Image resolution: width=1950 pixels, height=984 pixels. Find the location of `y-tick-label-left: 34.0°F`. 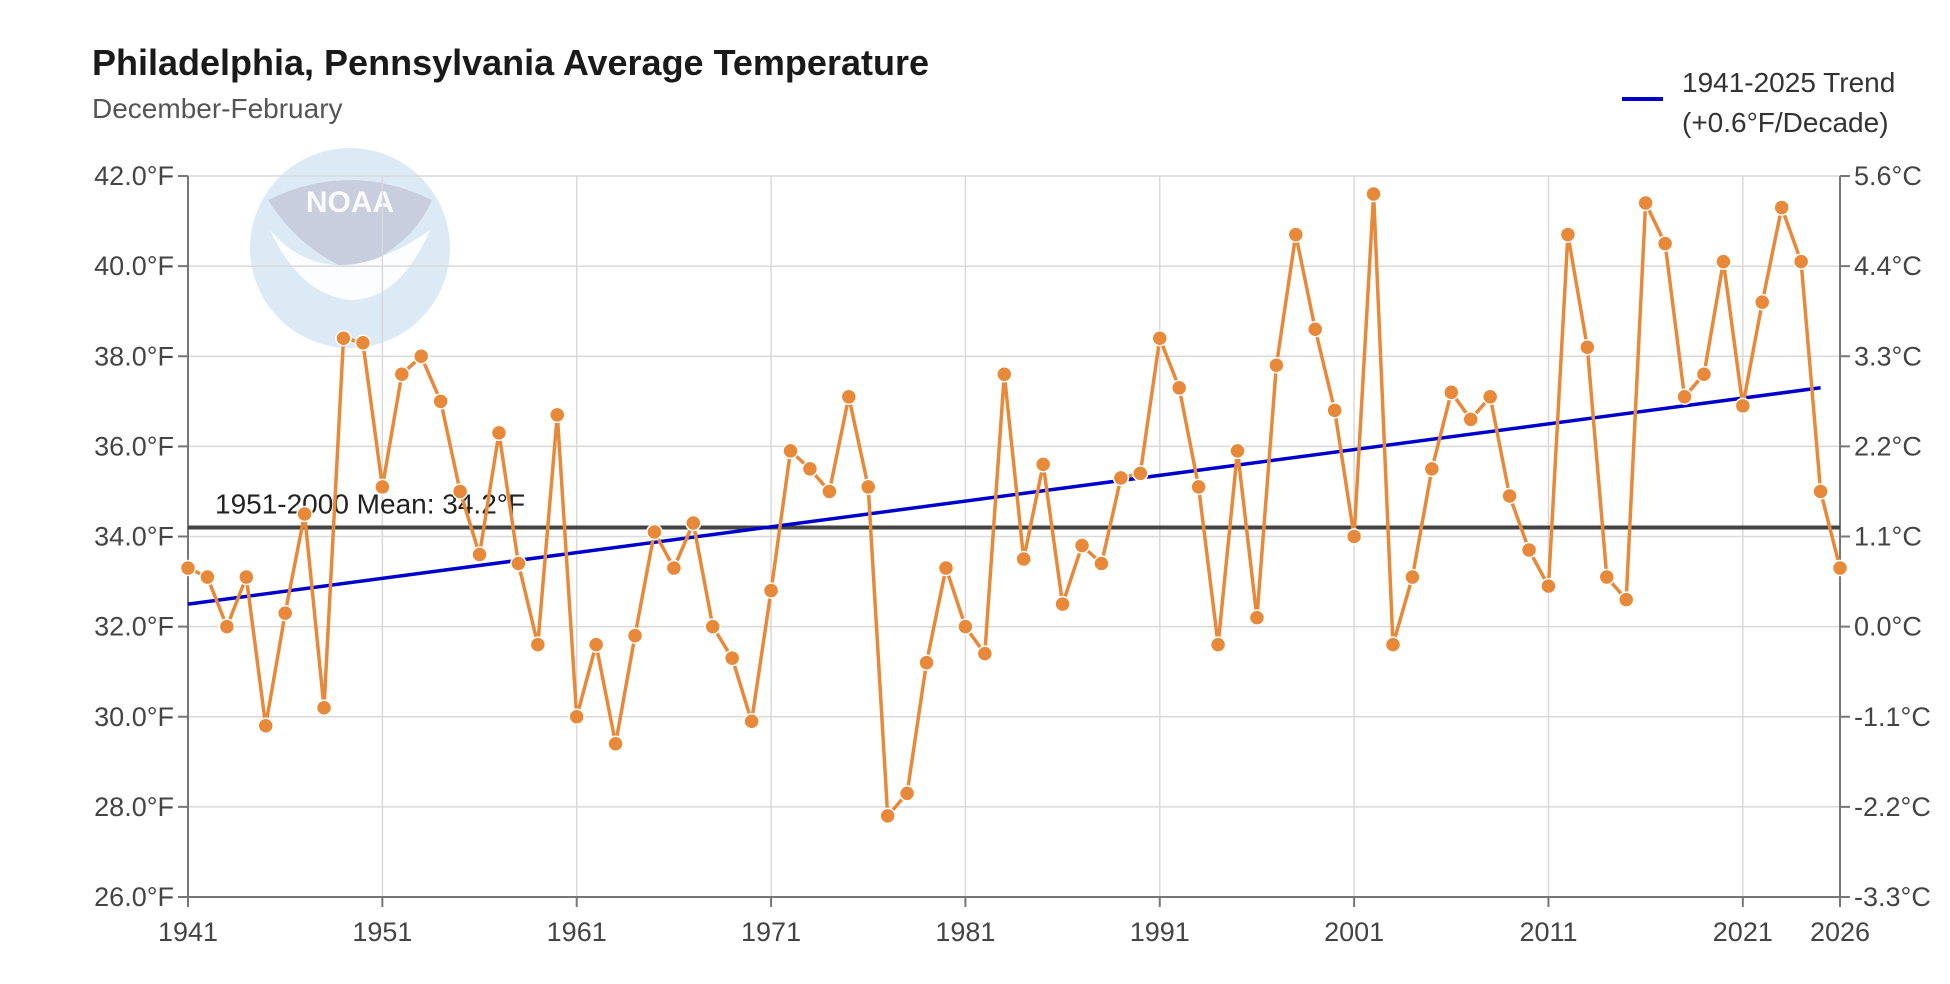

y-tick-label-left: 34.0°F is located at coordinates (134, 537).